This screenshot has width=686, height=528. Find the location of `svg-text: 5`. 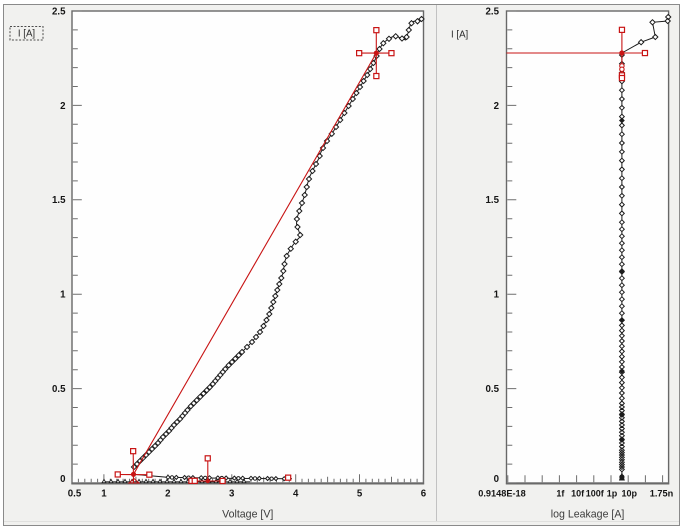

svg-text: 5 is located at coordinates (360, 494).